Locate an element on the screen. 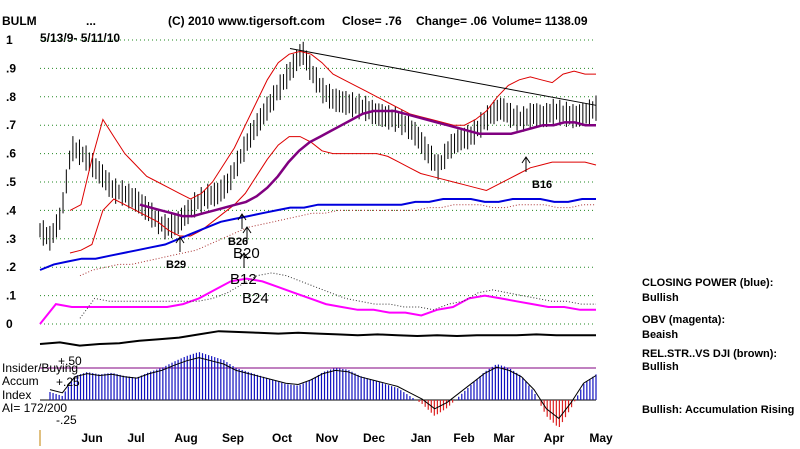 Image resolution: width=800 pixels, height=449 pixels. x-tick-label: May is located at coordinates (601, 438).